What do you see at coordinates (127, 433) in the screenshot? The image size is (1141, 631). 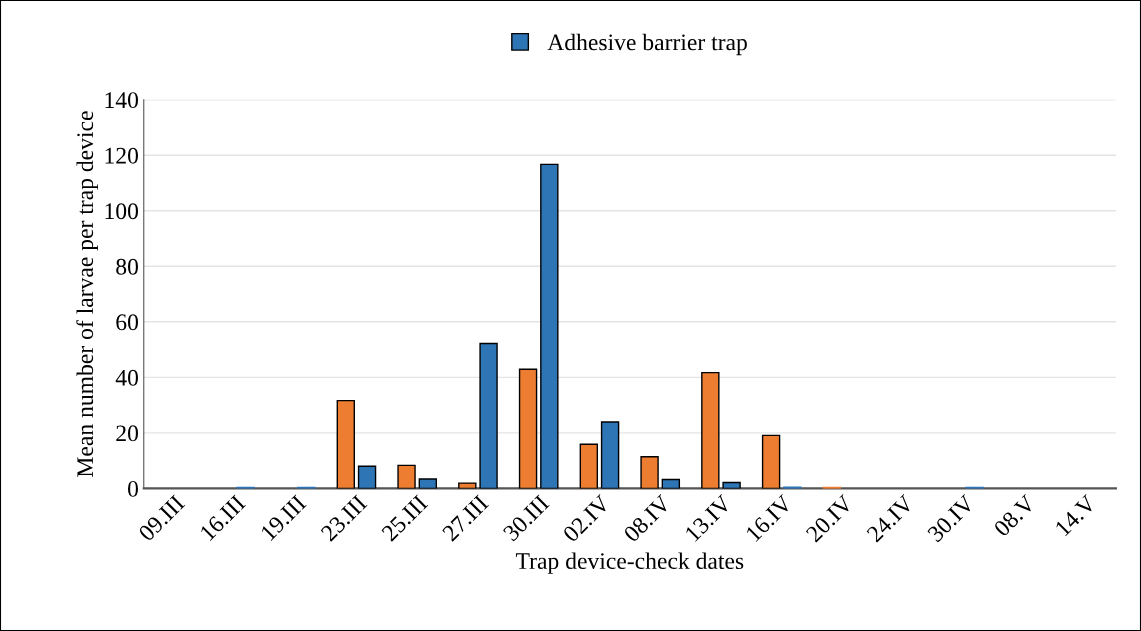 I see `y-tick-label: 20` at bounding box center [127, 433].